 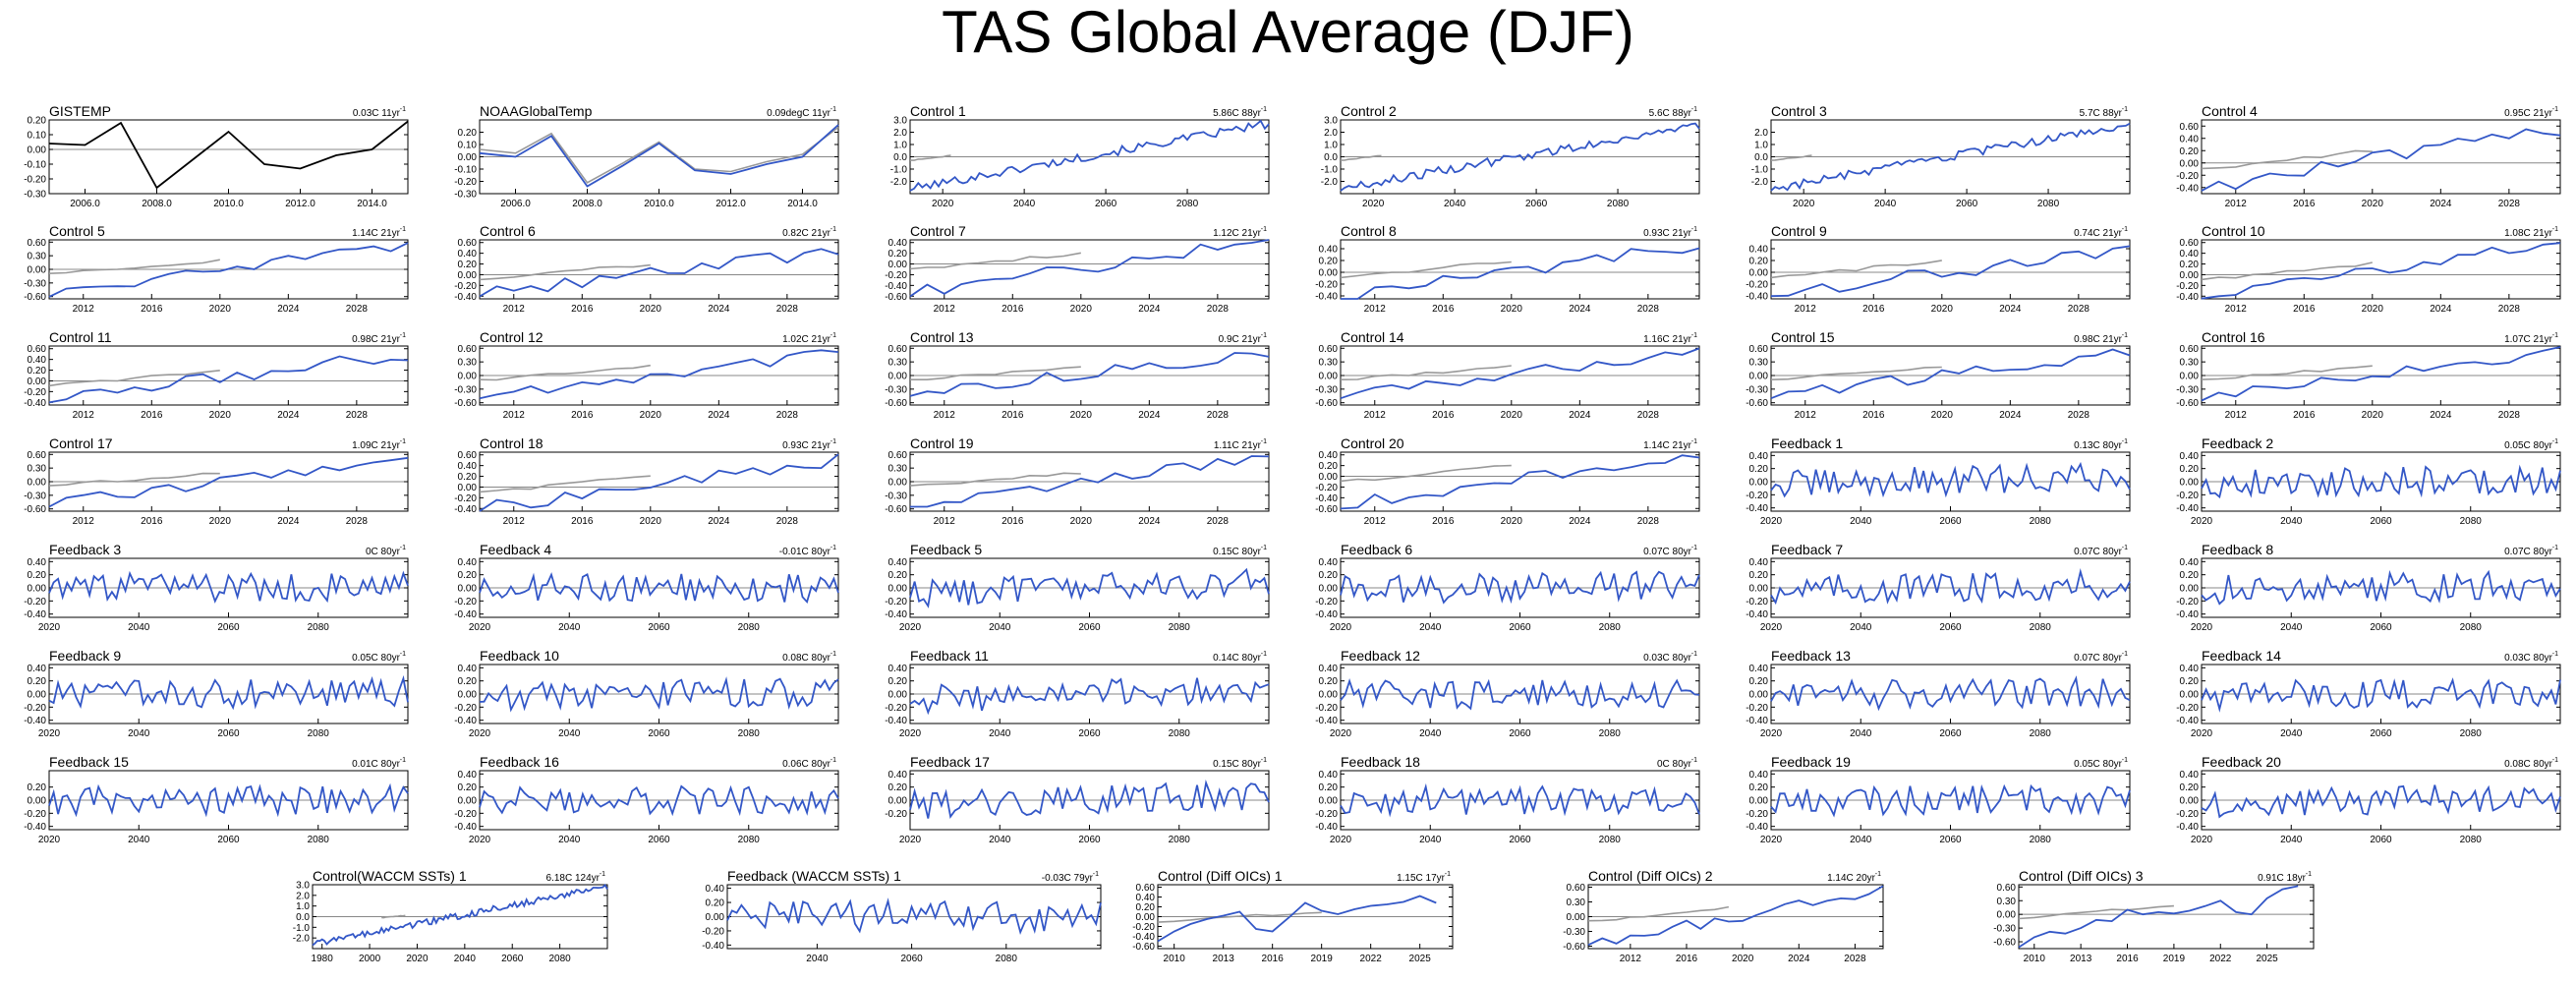 I want to click on chart-title: Feedback 14, so click(x=2241, y=656).